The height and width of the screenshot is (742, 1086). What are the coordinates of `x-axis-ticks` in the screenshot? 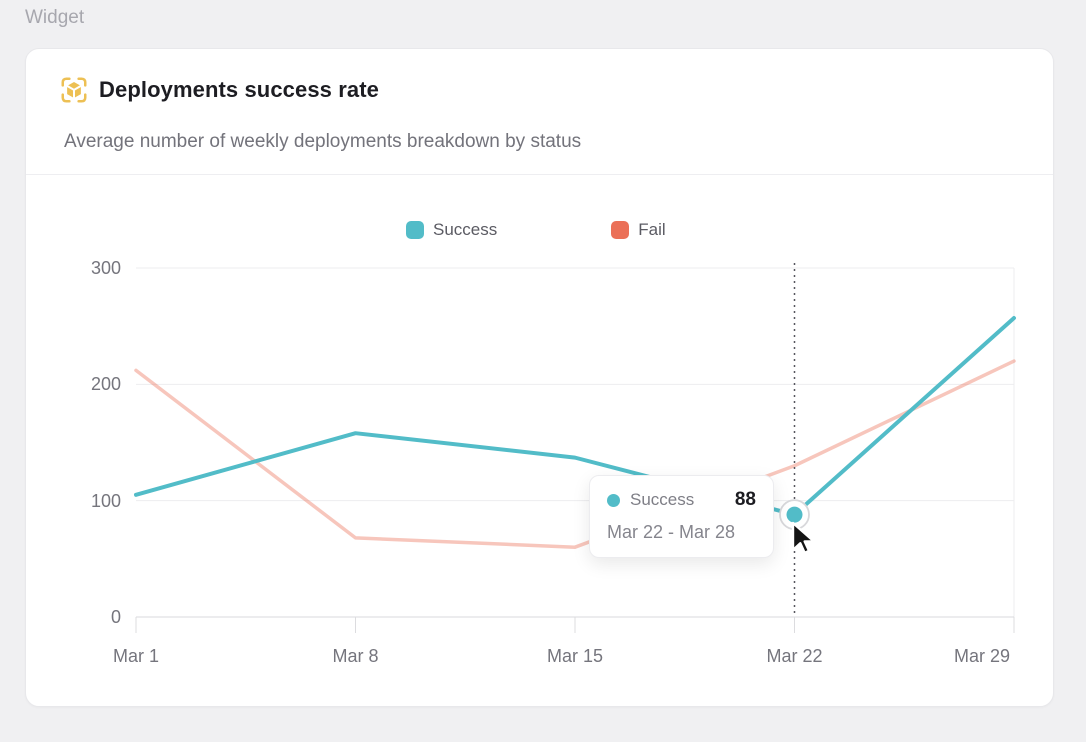 It's located at (575, 625).